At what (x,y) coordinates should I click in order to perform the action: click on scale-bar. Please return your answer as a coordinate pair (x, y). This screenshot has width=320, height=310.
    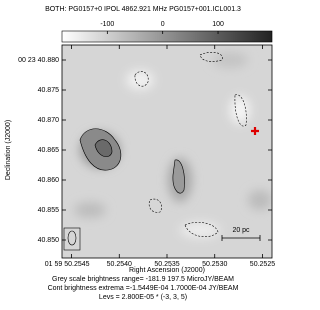
    Looking at the image, I should click on (241, 238).